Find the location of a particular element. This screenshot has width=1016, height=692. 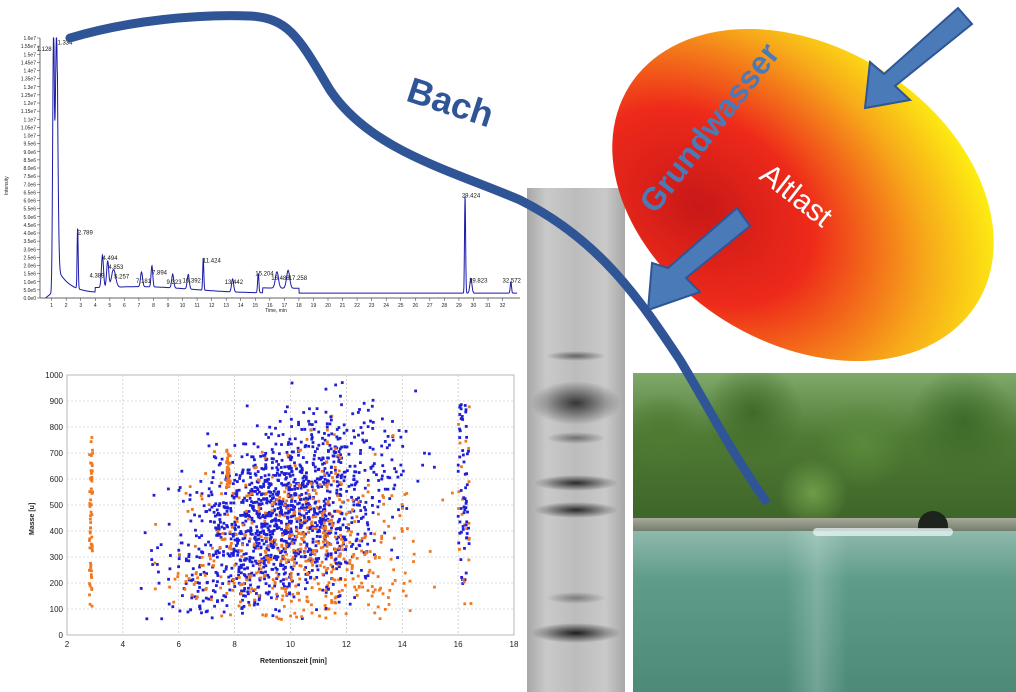

chromatogram-peak-label: 29.823 is located at coordinates (478, 282).